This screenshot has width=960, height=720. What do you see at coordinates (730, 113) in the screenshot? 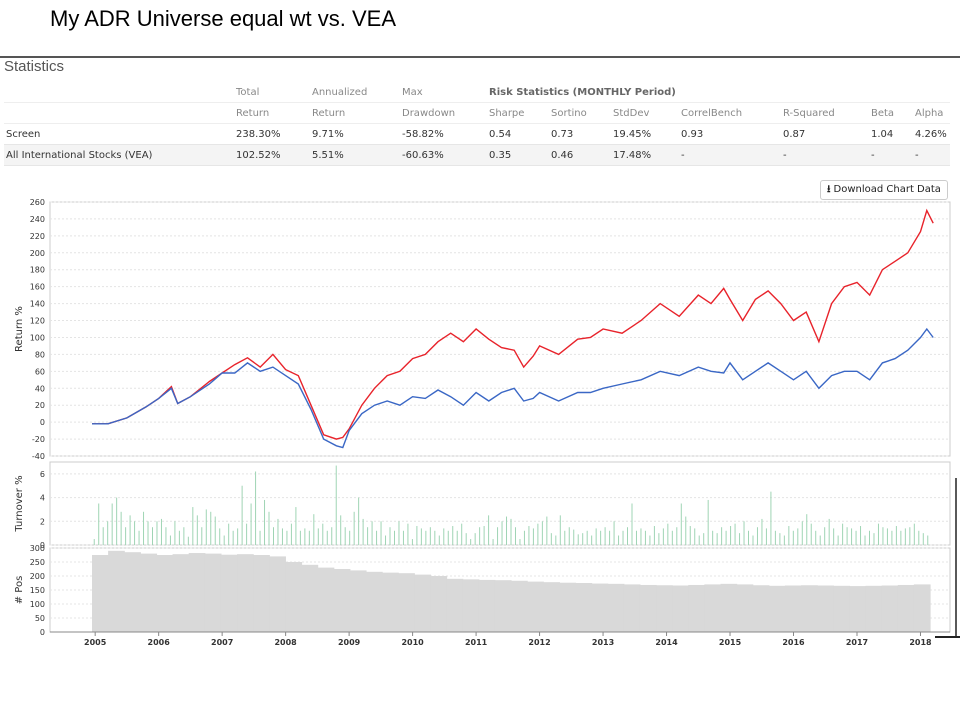
I see `header-cell: CorrelBench` at bounding box center [730, 113].